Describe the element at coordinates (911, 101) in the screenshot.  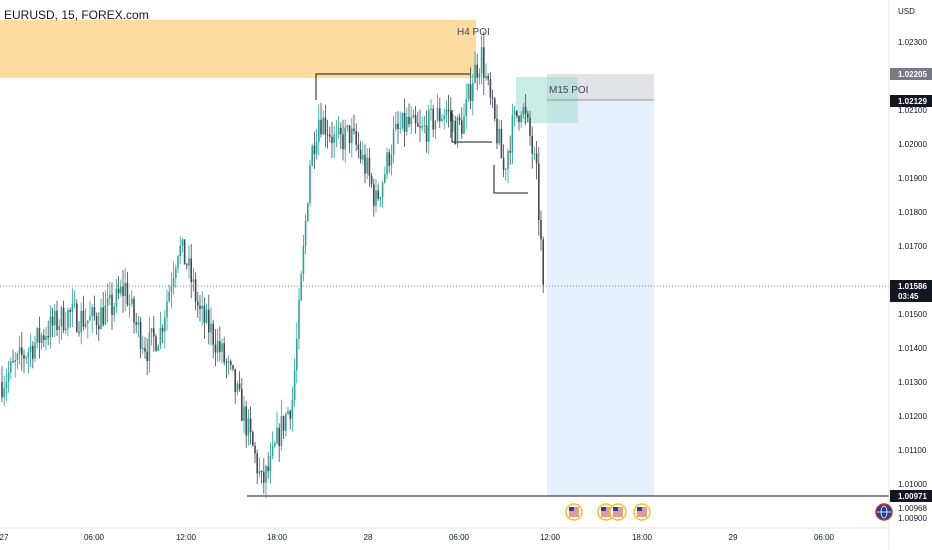
I see `entry-price-tag-bg` at that location.